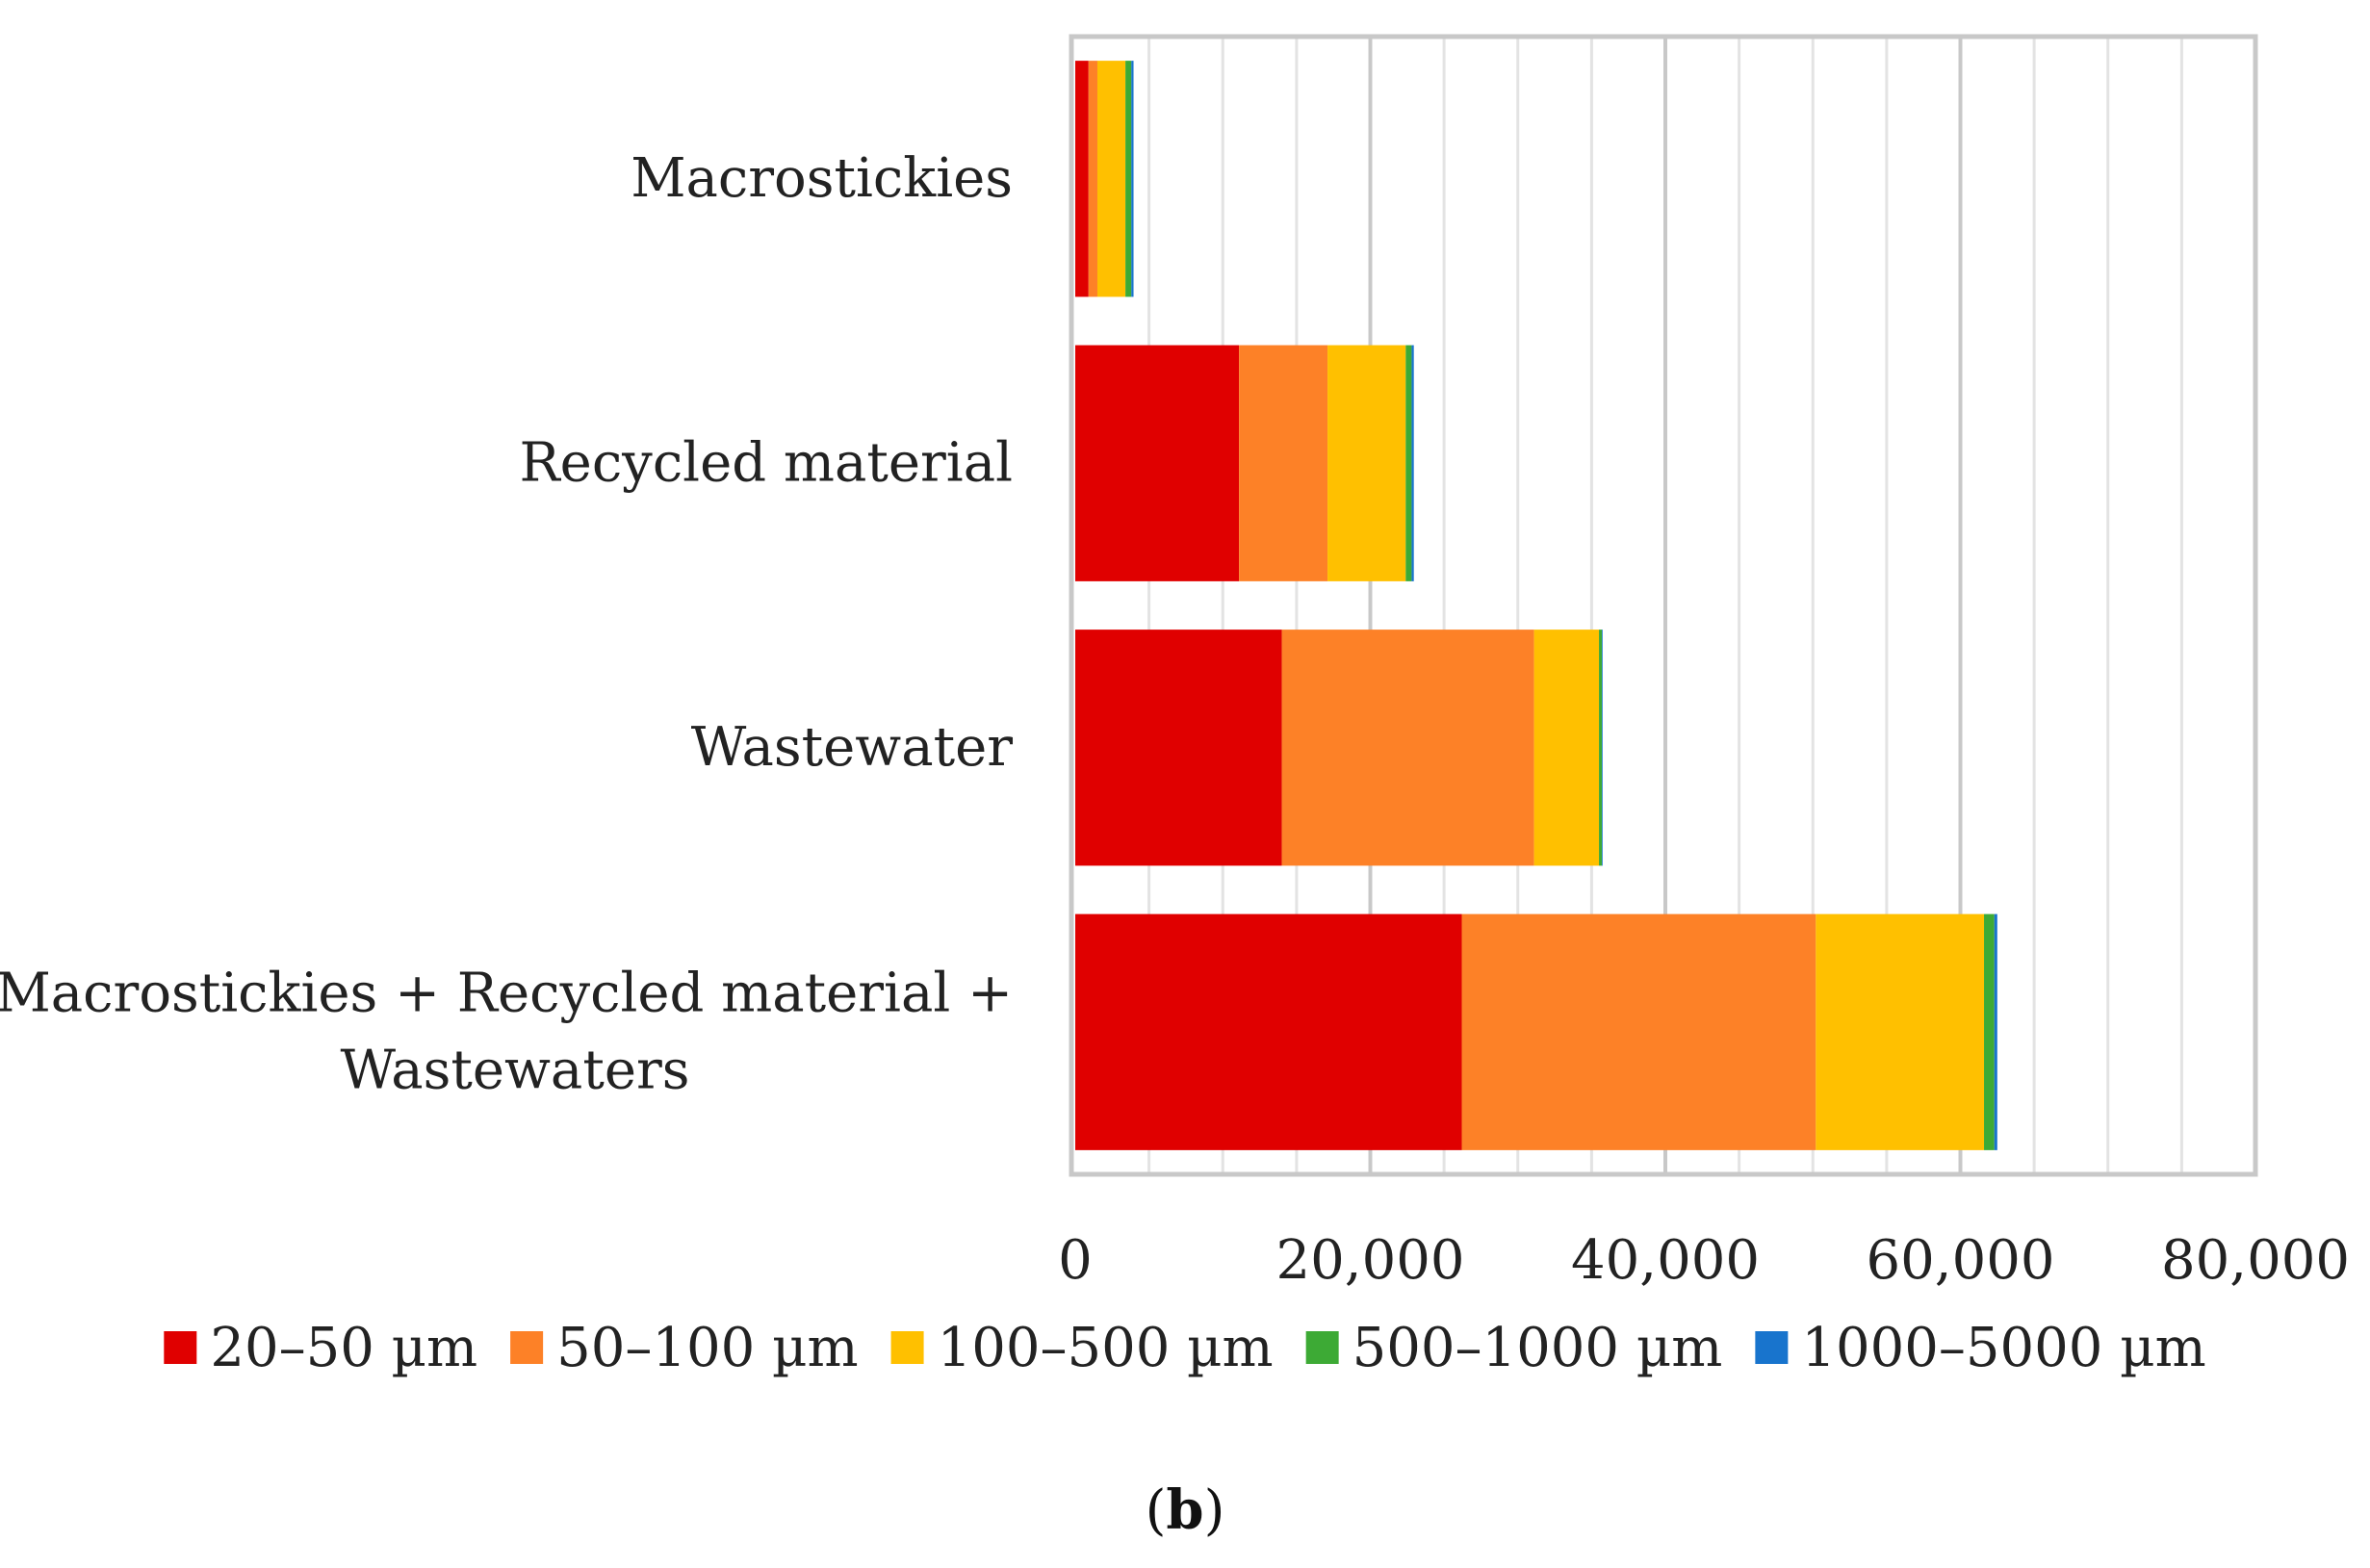 Image resolution: width=2370 pixels, height=1568 pixels. What do you see at coordinates (822, 178) in the screenshot?
I see `category-label: Macrostickies` at bounding box center [822, 178].